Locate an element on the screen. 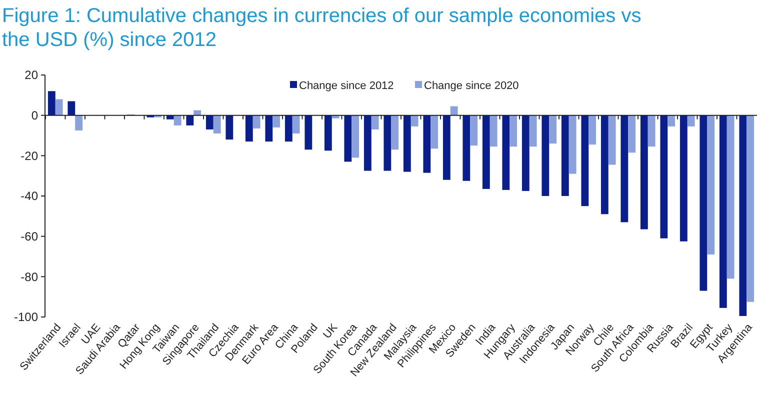  chart-title: Figure 1: Cumulative changes in currencies of our sample economies vs the USD (%) since 2012 is located at coordinates (322, 28).